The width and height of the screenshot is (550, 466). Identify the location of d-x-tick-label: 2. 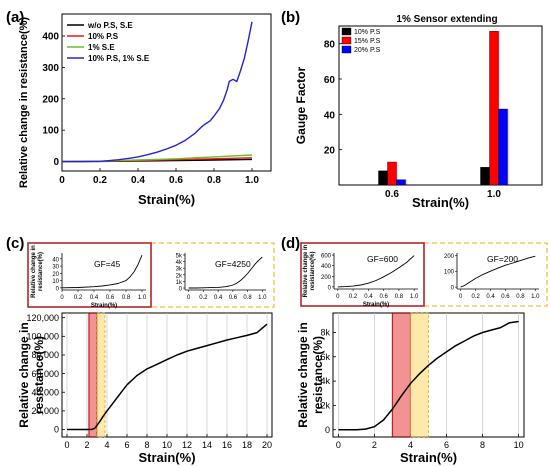
(374, 445).